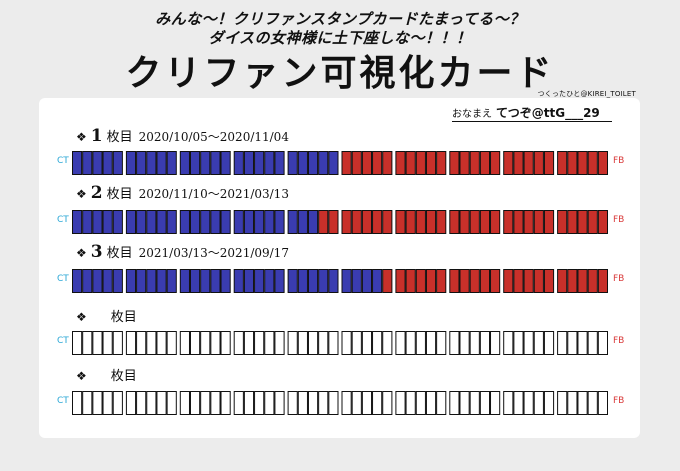  I want to click on fb-label: FB, so click(619, 341).